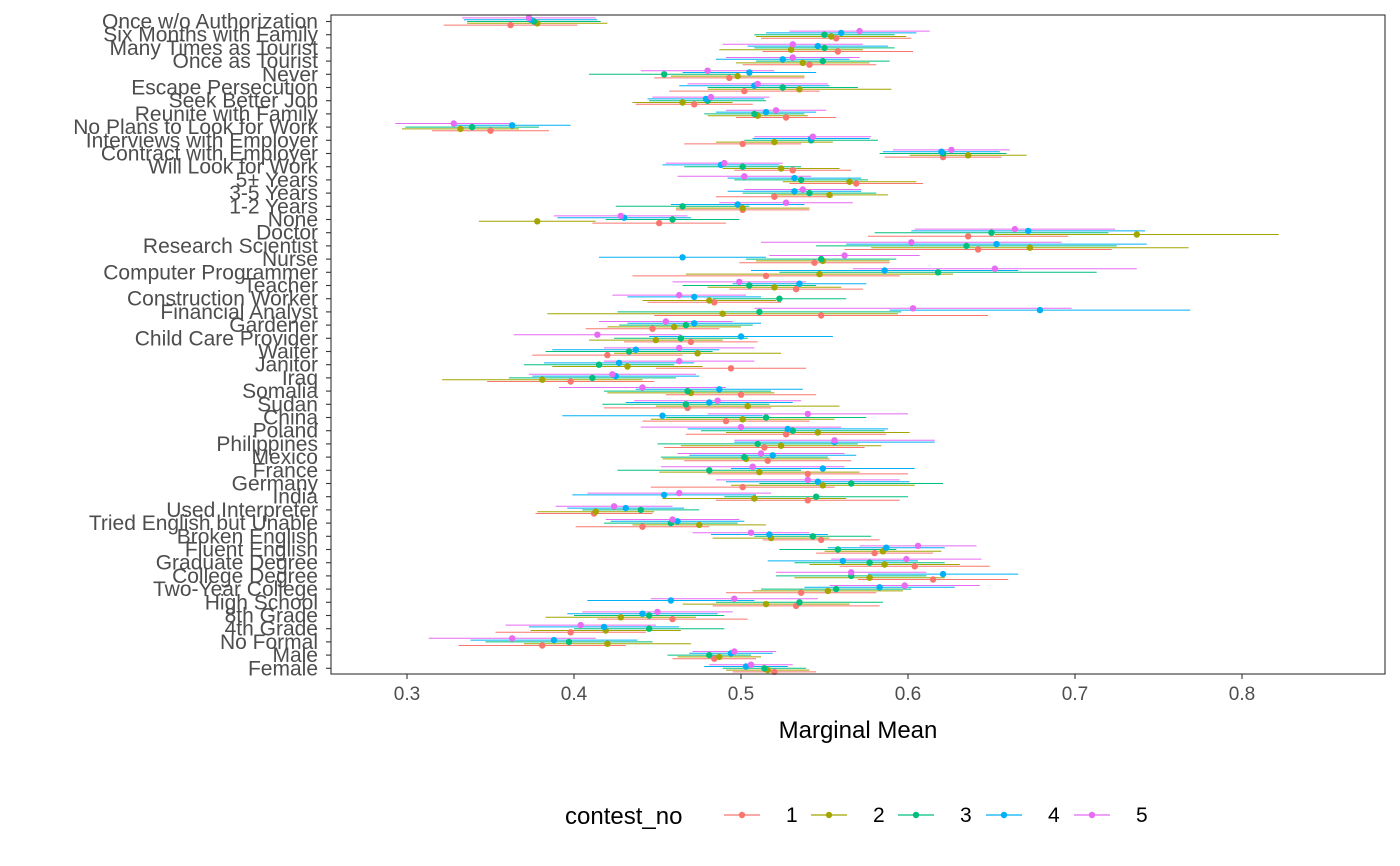 This screenshot has height=866, width=1400. Describe the element at coordinates (247, 536) in the screenshot. I see `y-tick-label: Broken English` at that location.